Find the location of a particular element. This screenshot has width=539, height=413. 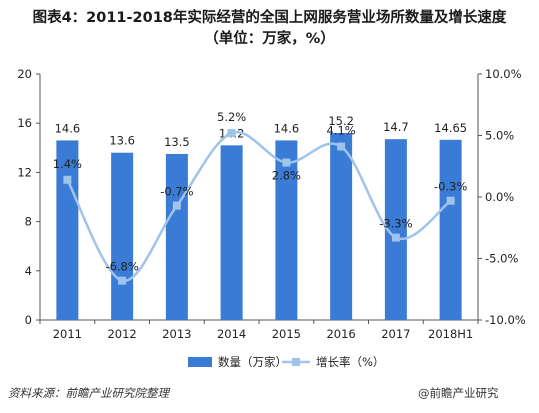

right-tick-label: -5.0% is located at coordinates (501, 259).